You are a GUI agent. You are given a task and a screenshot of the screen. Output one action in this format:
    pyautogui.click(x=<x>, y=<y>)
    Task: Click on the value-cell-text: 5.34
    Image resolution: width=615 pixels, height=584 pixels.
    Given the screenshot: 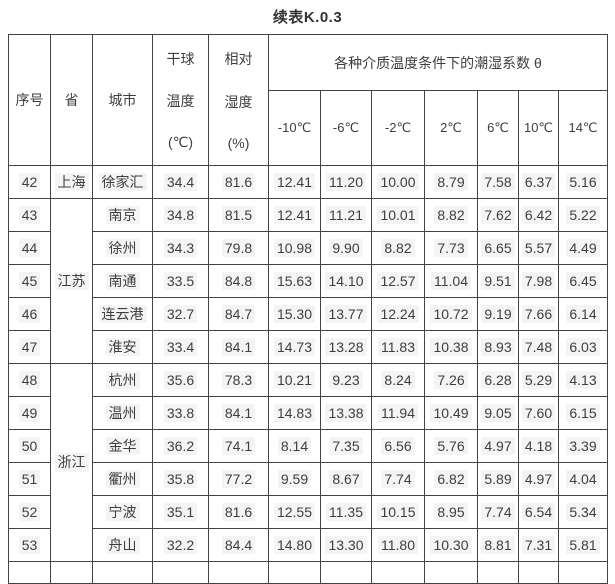 What is the action you would take?
    pyautogui.click(x=583, y=512)
    